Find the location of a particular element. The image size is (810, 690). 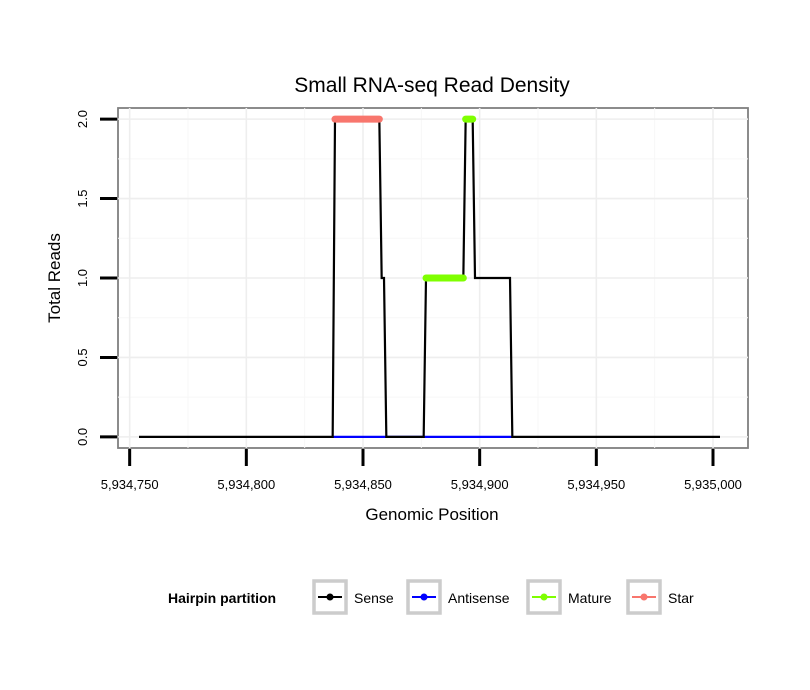

y-tick-label: 2.0 is located at coordinates (82, 119).